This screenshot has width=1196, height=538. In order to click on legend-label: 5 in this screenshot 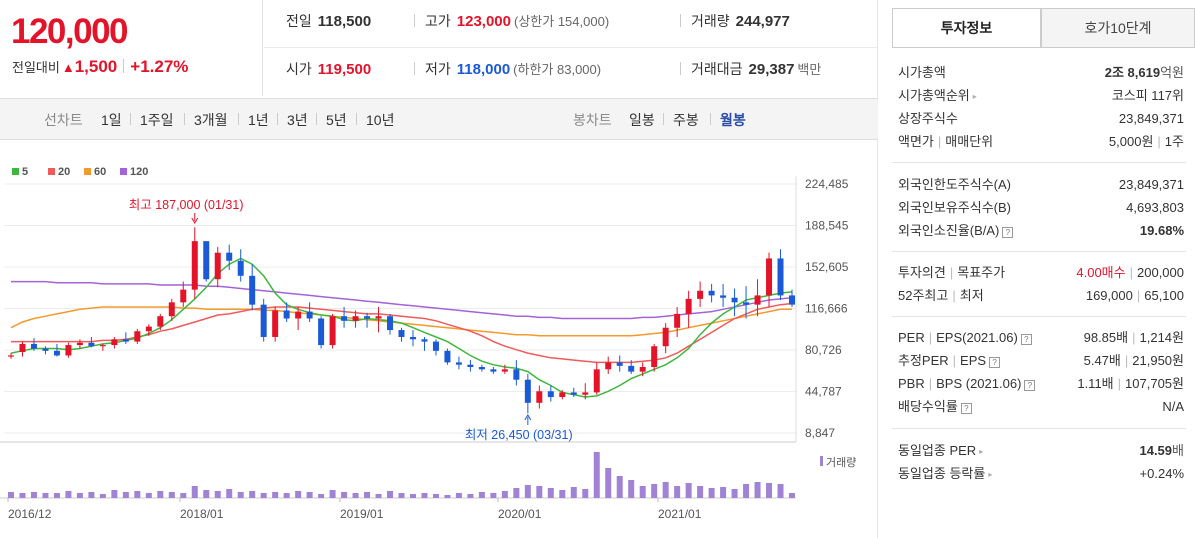, I will do `click(25, 172)`.